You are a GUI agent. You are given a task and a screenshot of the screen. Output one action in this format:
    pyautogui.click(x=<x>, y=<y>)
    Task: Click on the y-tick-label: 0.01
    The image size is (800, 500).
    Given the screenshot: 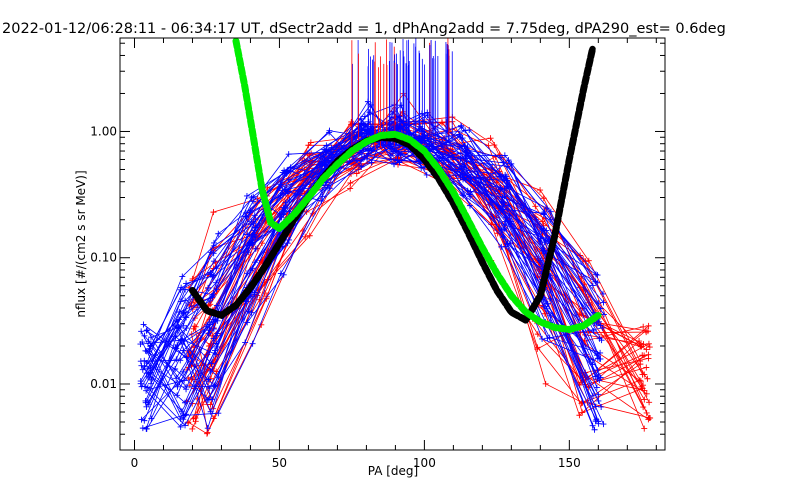 What is the action you would take?
    pyautogui.click(x=103, y=384)
    